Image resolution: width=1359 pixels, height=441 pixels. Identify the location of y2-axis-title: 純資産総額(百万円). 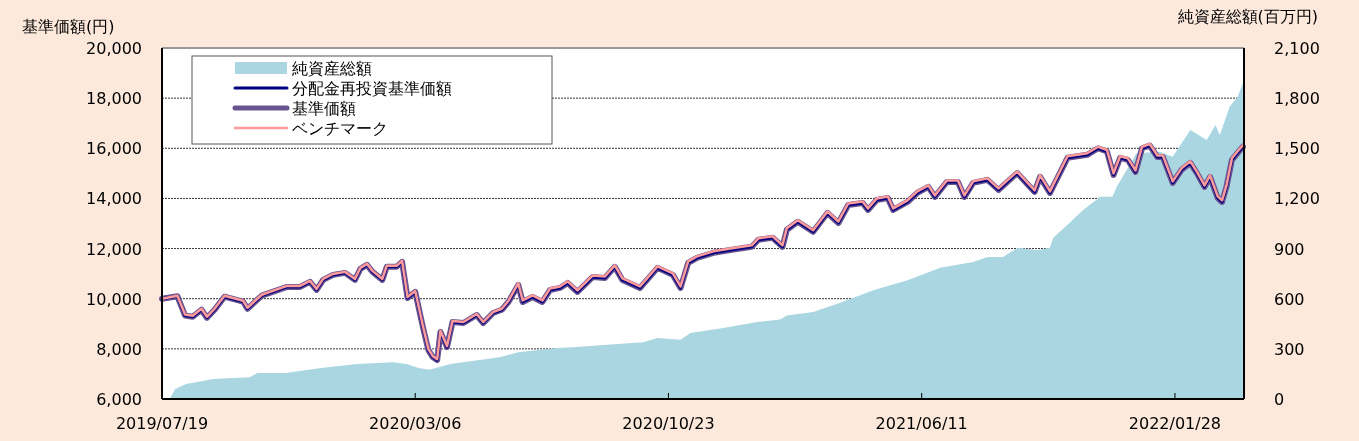
(1247, 16).